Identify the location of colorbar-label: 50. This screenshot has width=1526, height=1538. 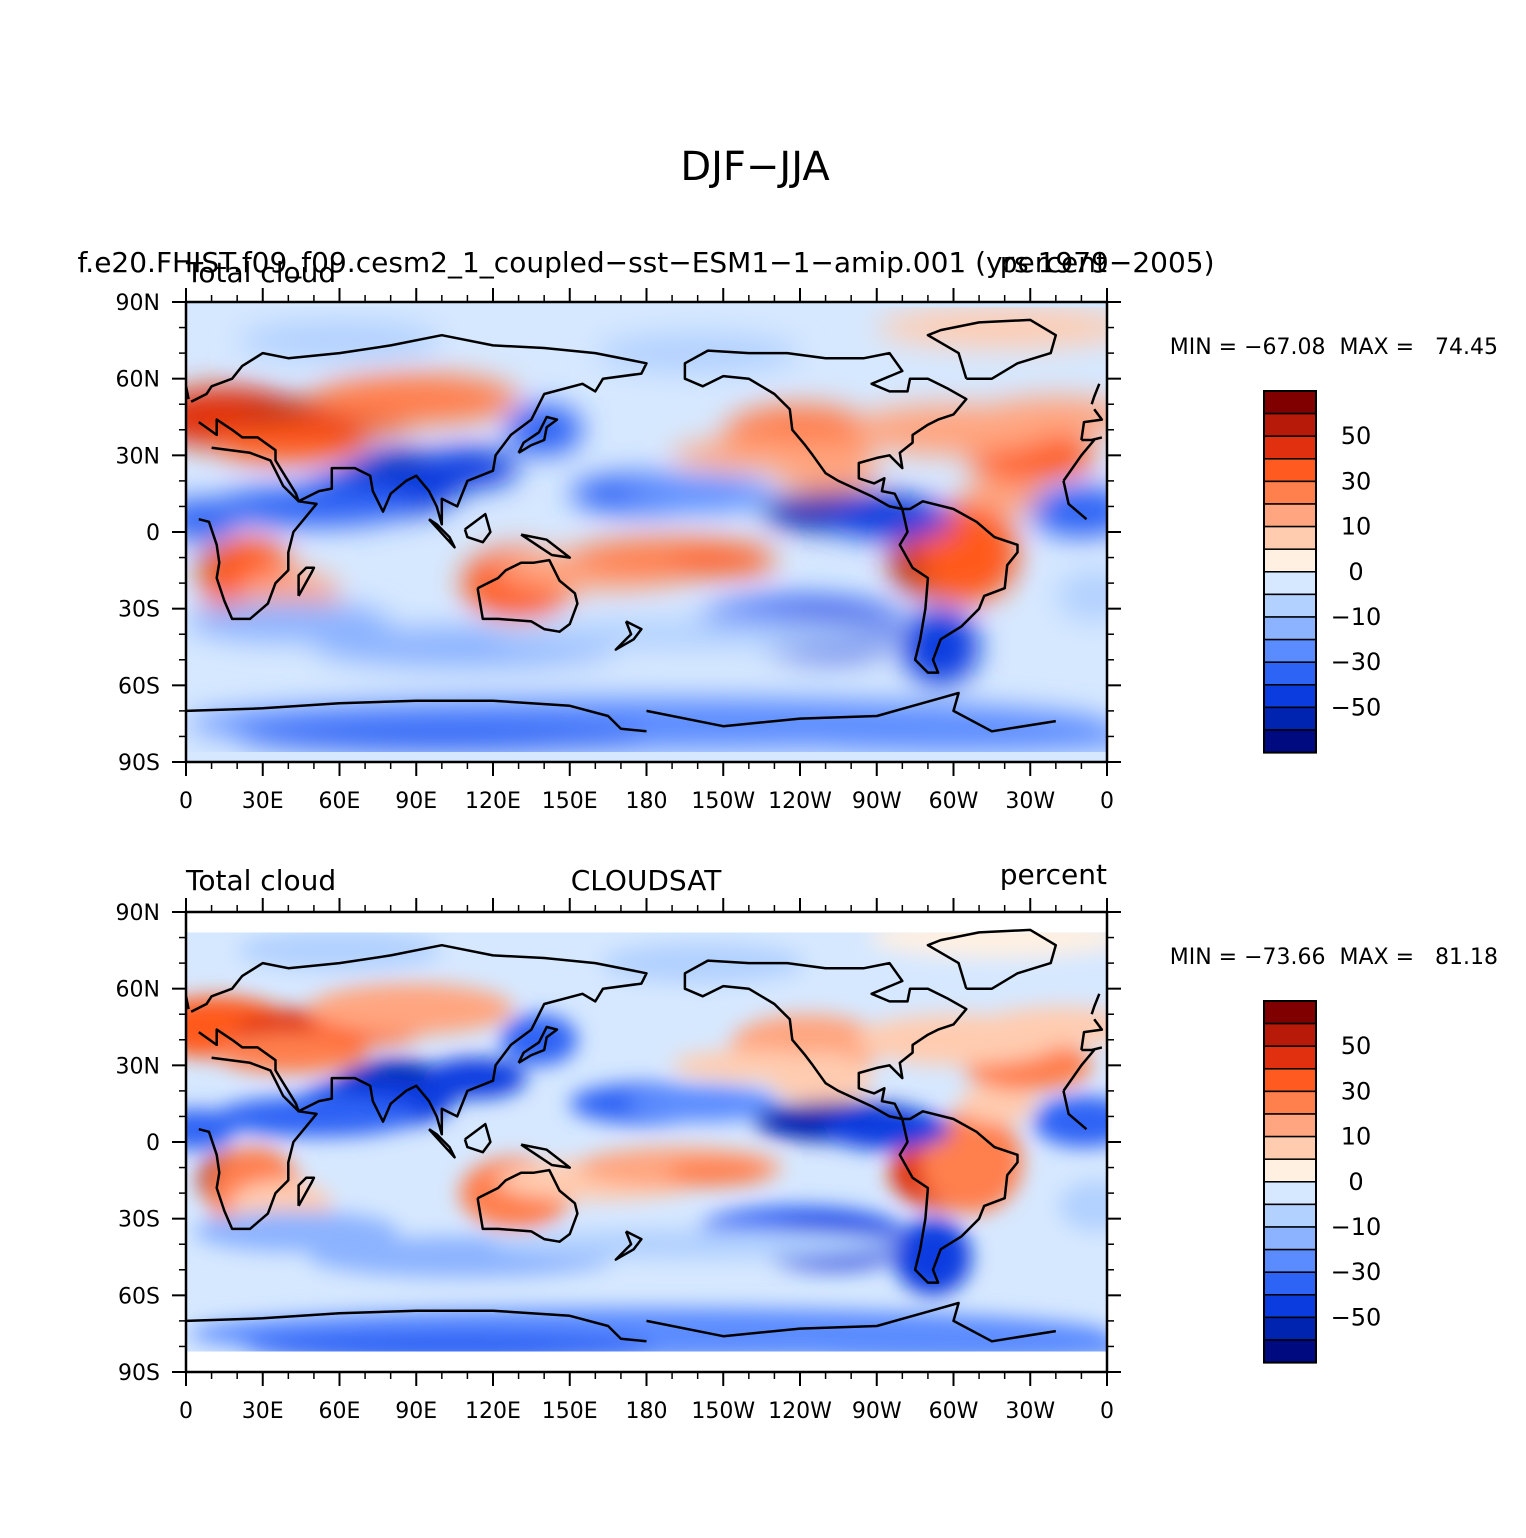
(1356, 436).